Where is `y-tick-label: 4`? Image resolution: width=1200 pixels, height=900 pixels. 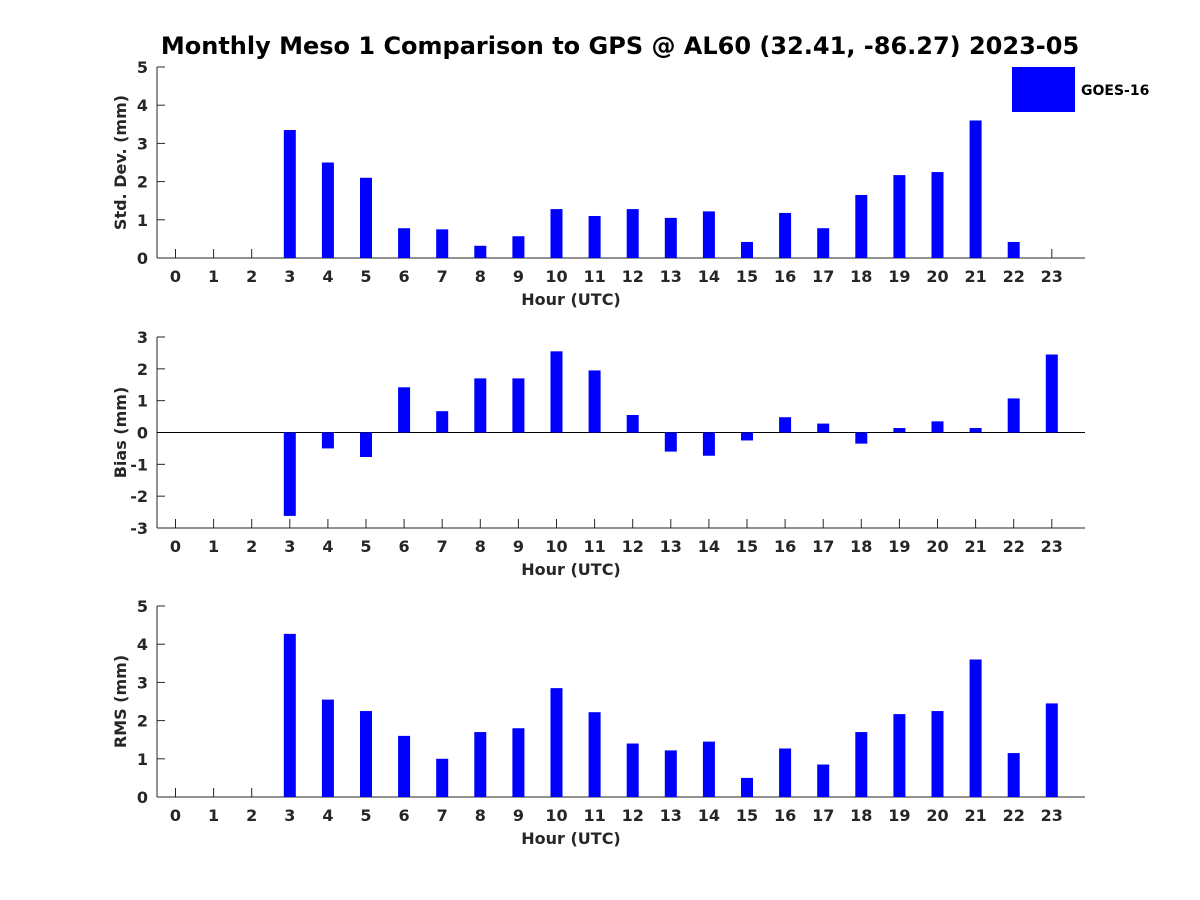 y-tick-label: 4 is located at coordinates (142, 644).